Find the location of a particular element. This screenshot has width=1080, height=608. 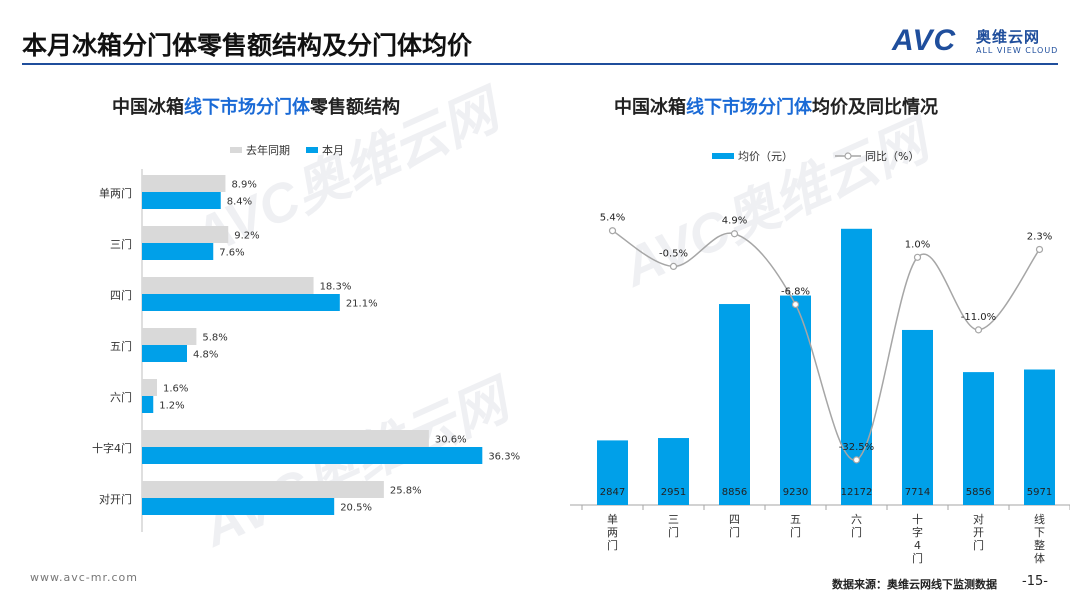

yoy-value-label: -32.5% is located at coordinates (856, 447).